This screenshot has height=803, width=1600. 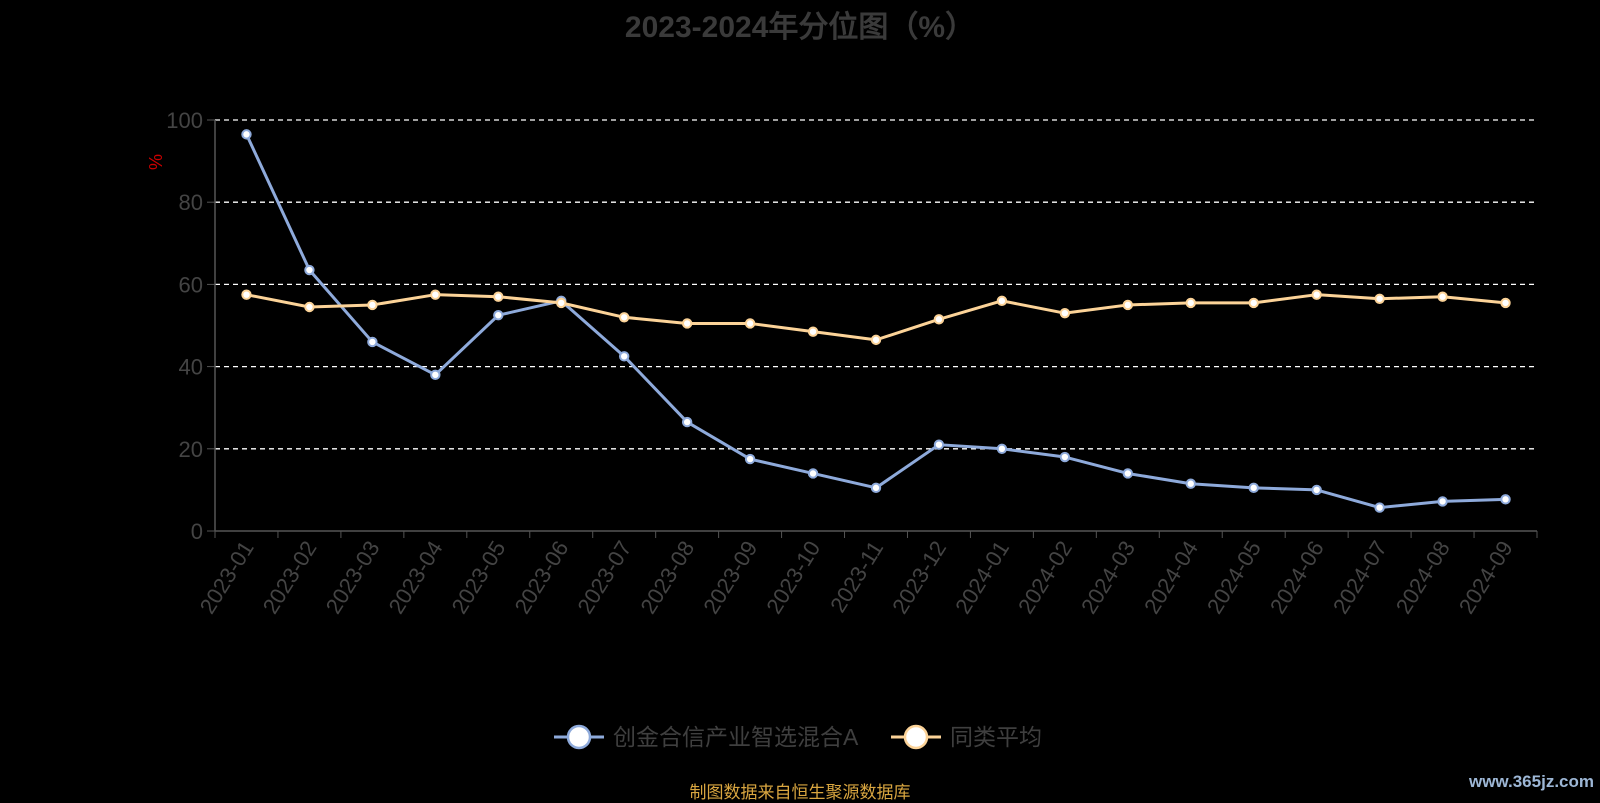 I want to click on chart-title: 2023-2024年分位图（%）, so click(x=800, y=27).